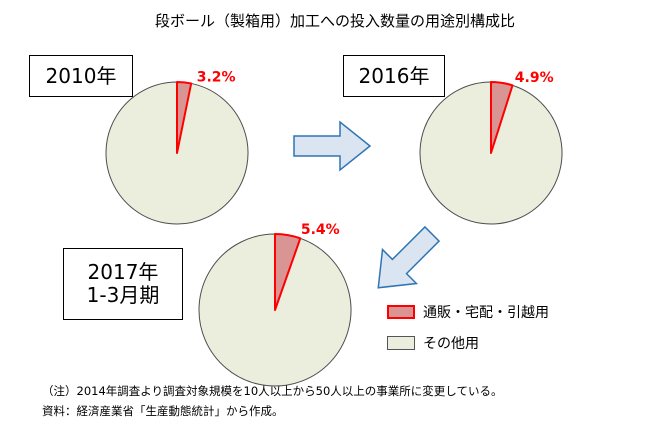  I want to click on arrow-right-icon, so click(332, 146).